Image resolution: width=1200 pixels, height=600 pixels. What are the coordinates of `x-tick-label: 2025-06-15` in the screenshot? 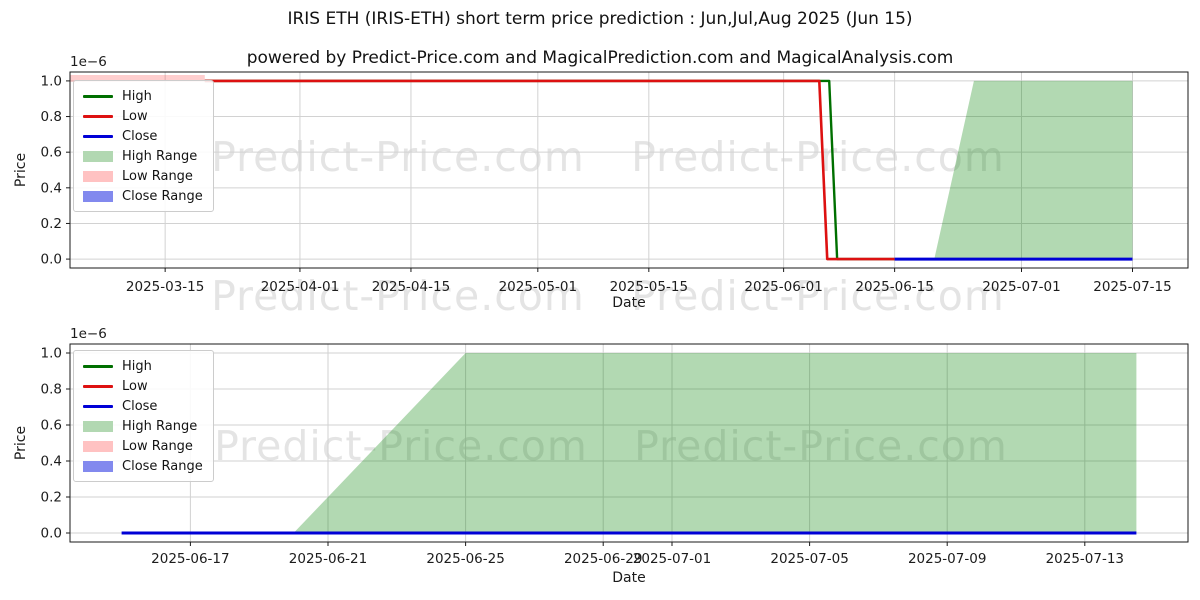 It's located at (894, 287).